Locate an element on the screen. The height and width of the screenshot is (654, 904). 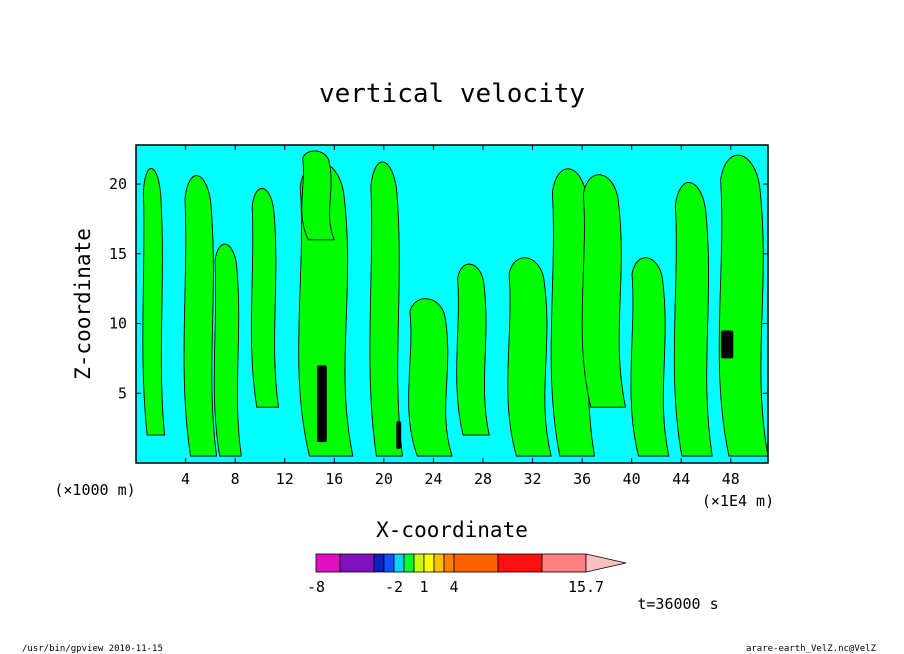
x-tick-label: 12 is located at coordinates (285, 479).